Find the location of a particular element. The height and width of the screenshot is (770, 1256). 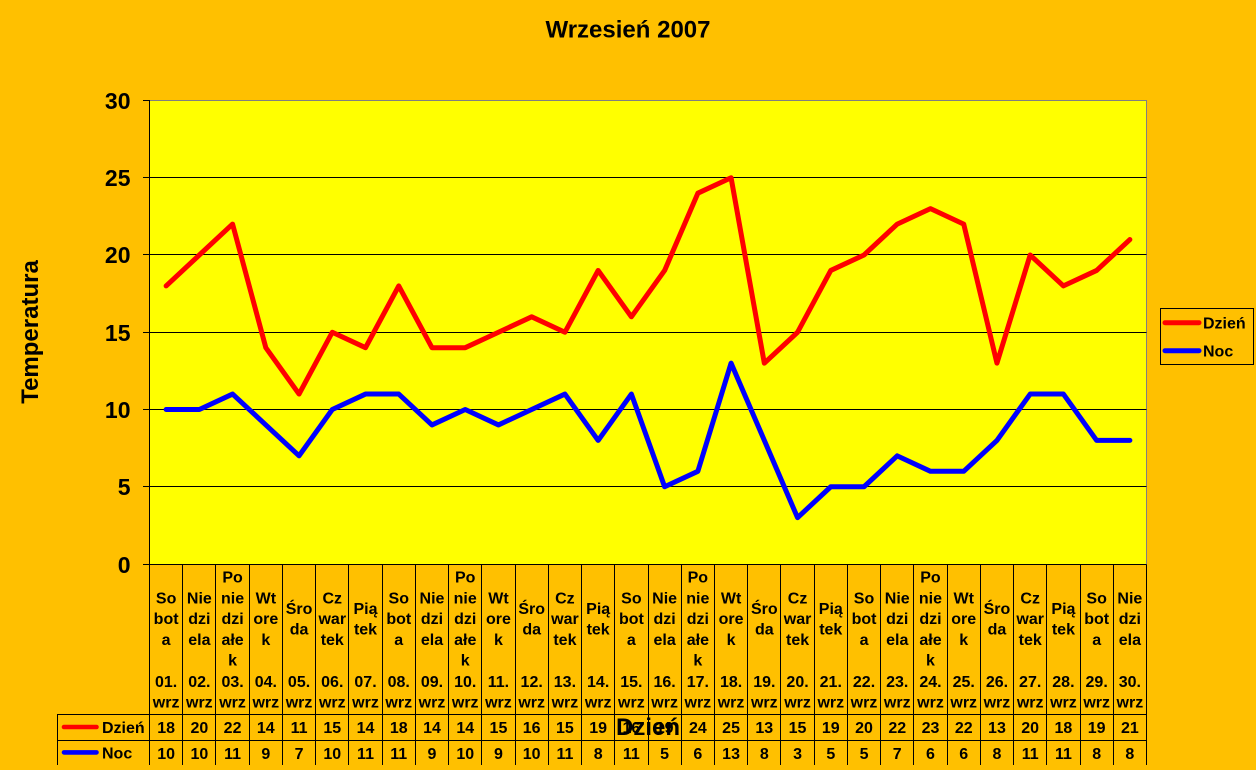

svg-text: 19. is located at coordinates (764, 682).